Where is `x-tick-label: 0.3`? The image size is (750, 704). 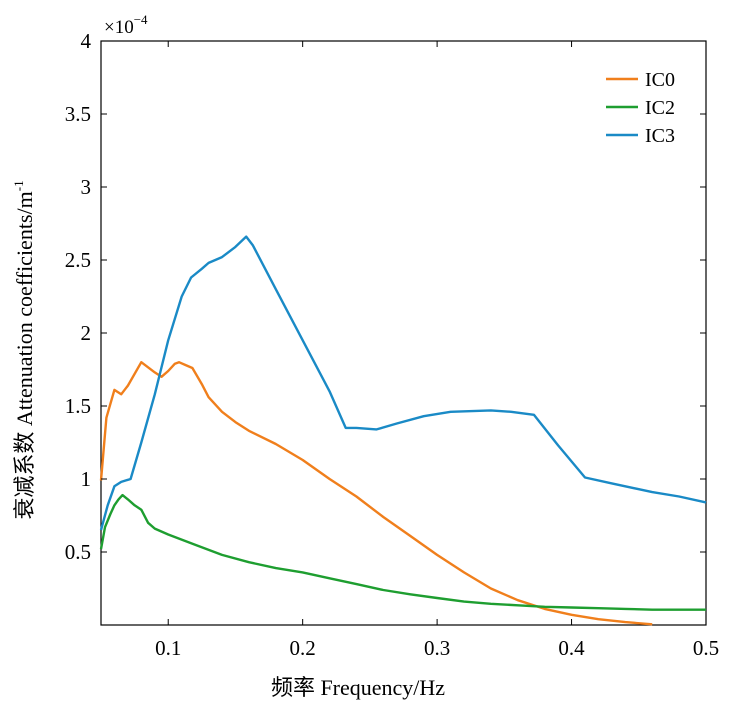
x-tick-label: 0.3 is located at coordinates (437, 648).